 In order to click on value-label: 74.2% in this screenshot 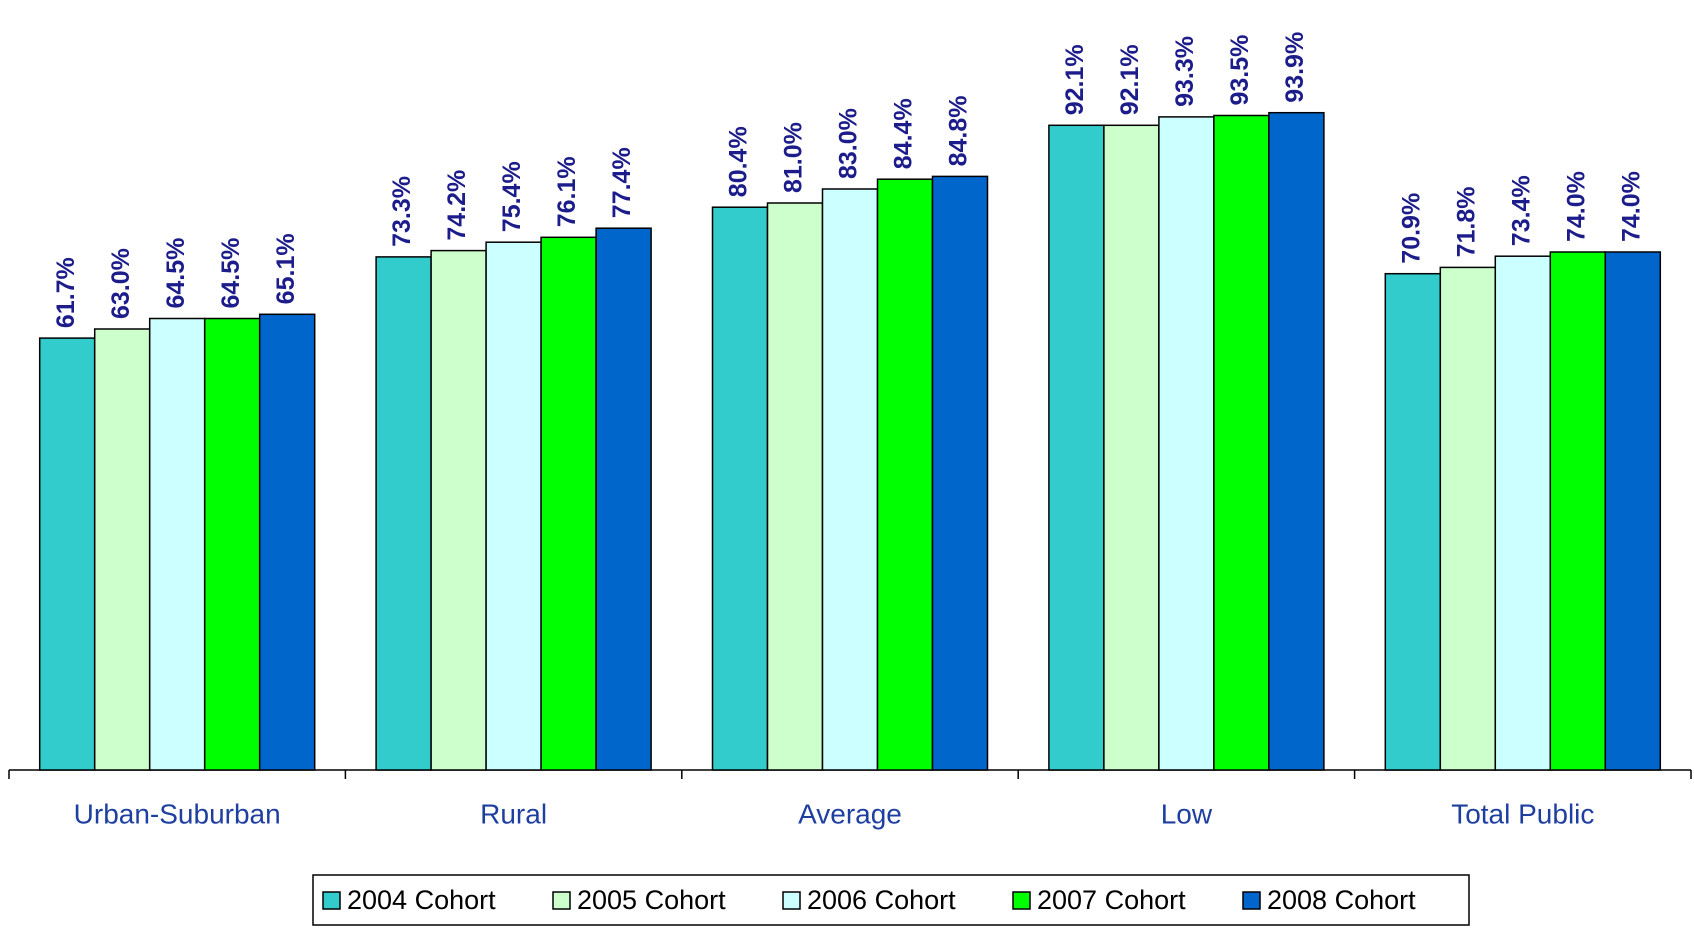, I will do `click(457, 205)`.